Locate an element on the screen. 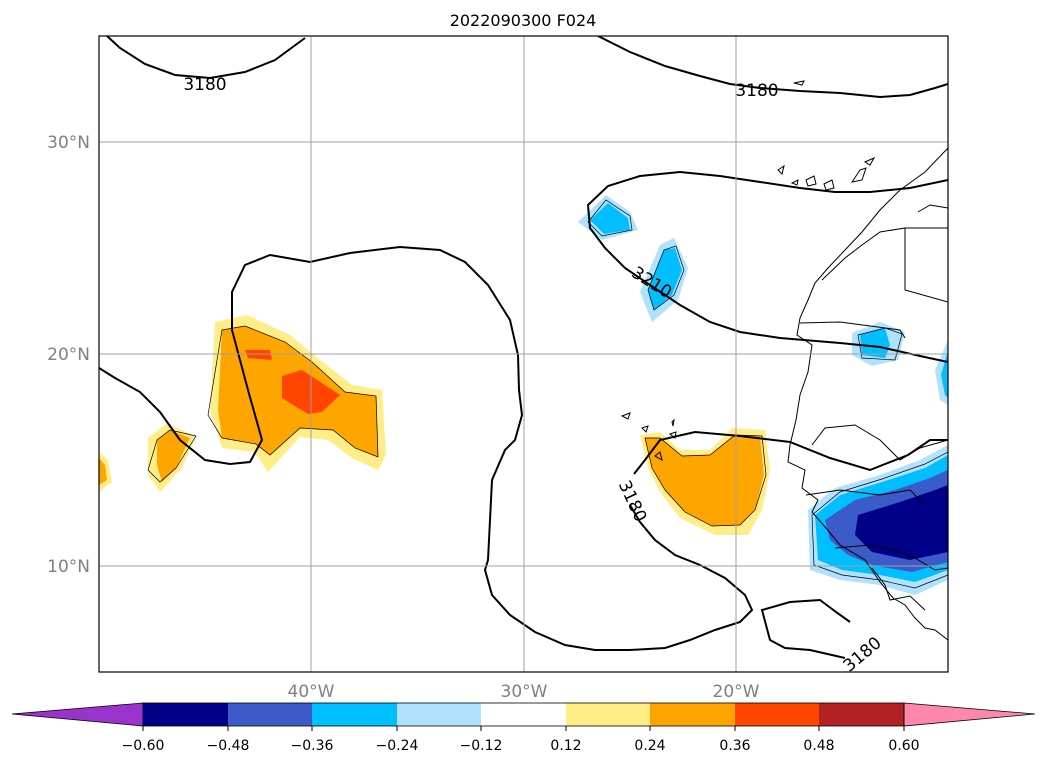  colorbar-tick-label: −0.12 is located at coordinates (481, 746).